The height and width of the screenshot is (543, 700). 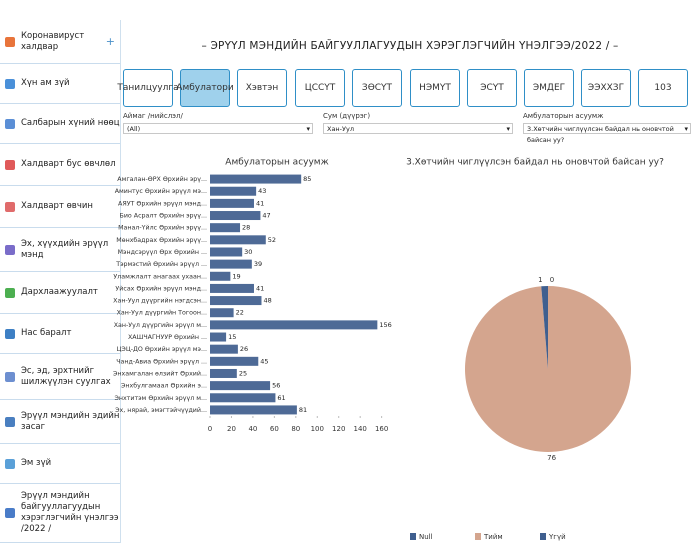 I want to click on tab: Танилцуулга, so click(x=148, y=88).